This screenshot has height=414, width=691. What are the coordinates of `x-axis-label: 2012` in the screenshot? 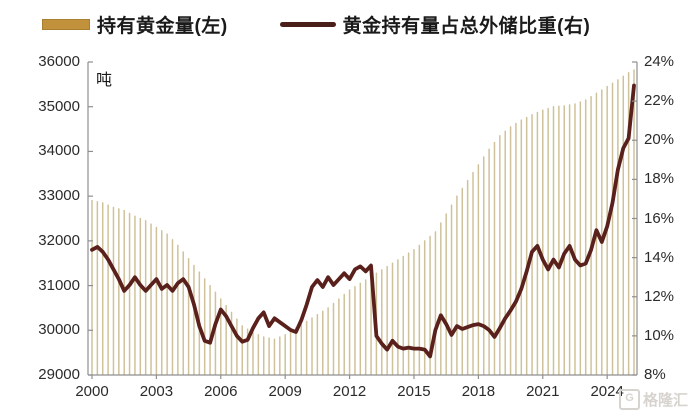 It's located at (349, 391).